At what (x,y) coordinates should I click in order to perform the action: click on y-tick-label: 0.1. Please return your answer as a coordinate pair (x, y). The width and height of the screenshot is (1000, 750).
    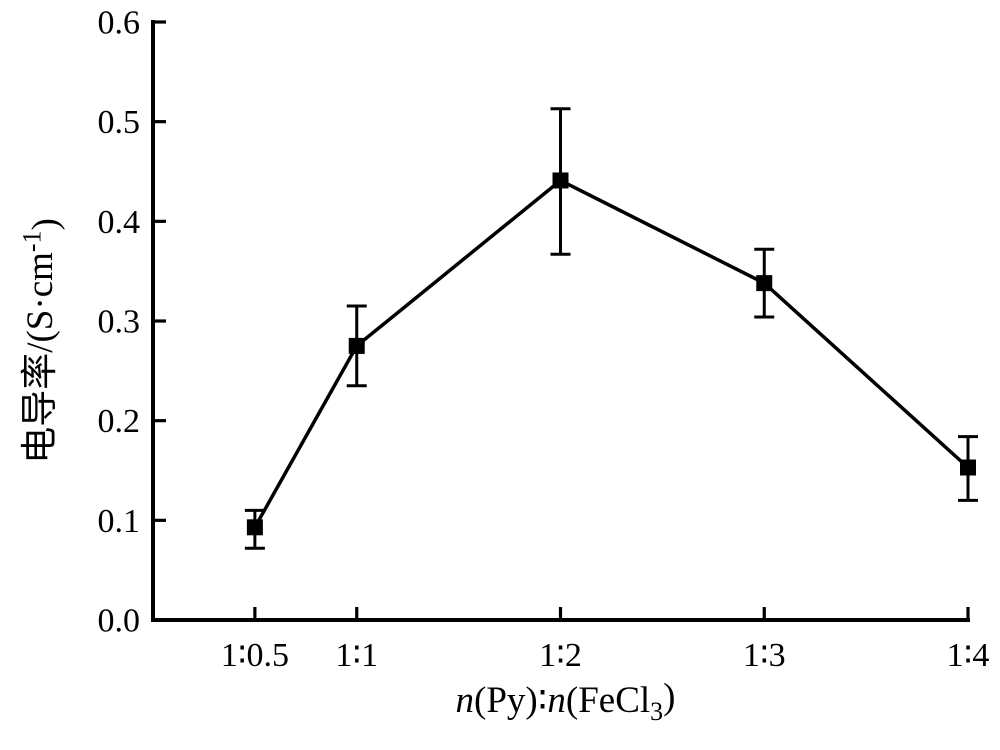
    Looking at the image, I should click on (119, 521).